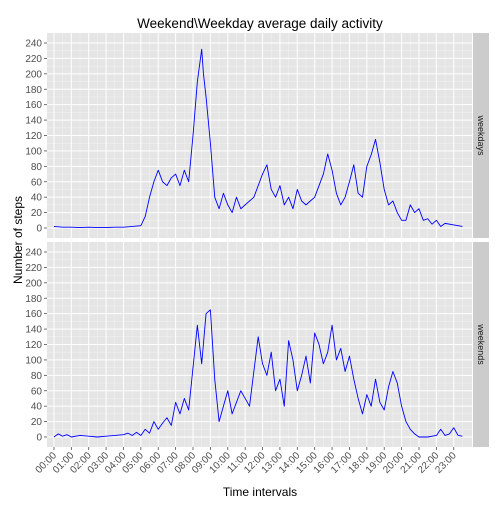 This screenshot has width=504, height=509. Describe the element at coordinates (18, 240) in the screenshot. I see `y-axis-title: Number of steps` at that location.